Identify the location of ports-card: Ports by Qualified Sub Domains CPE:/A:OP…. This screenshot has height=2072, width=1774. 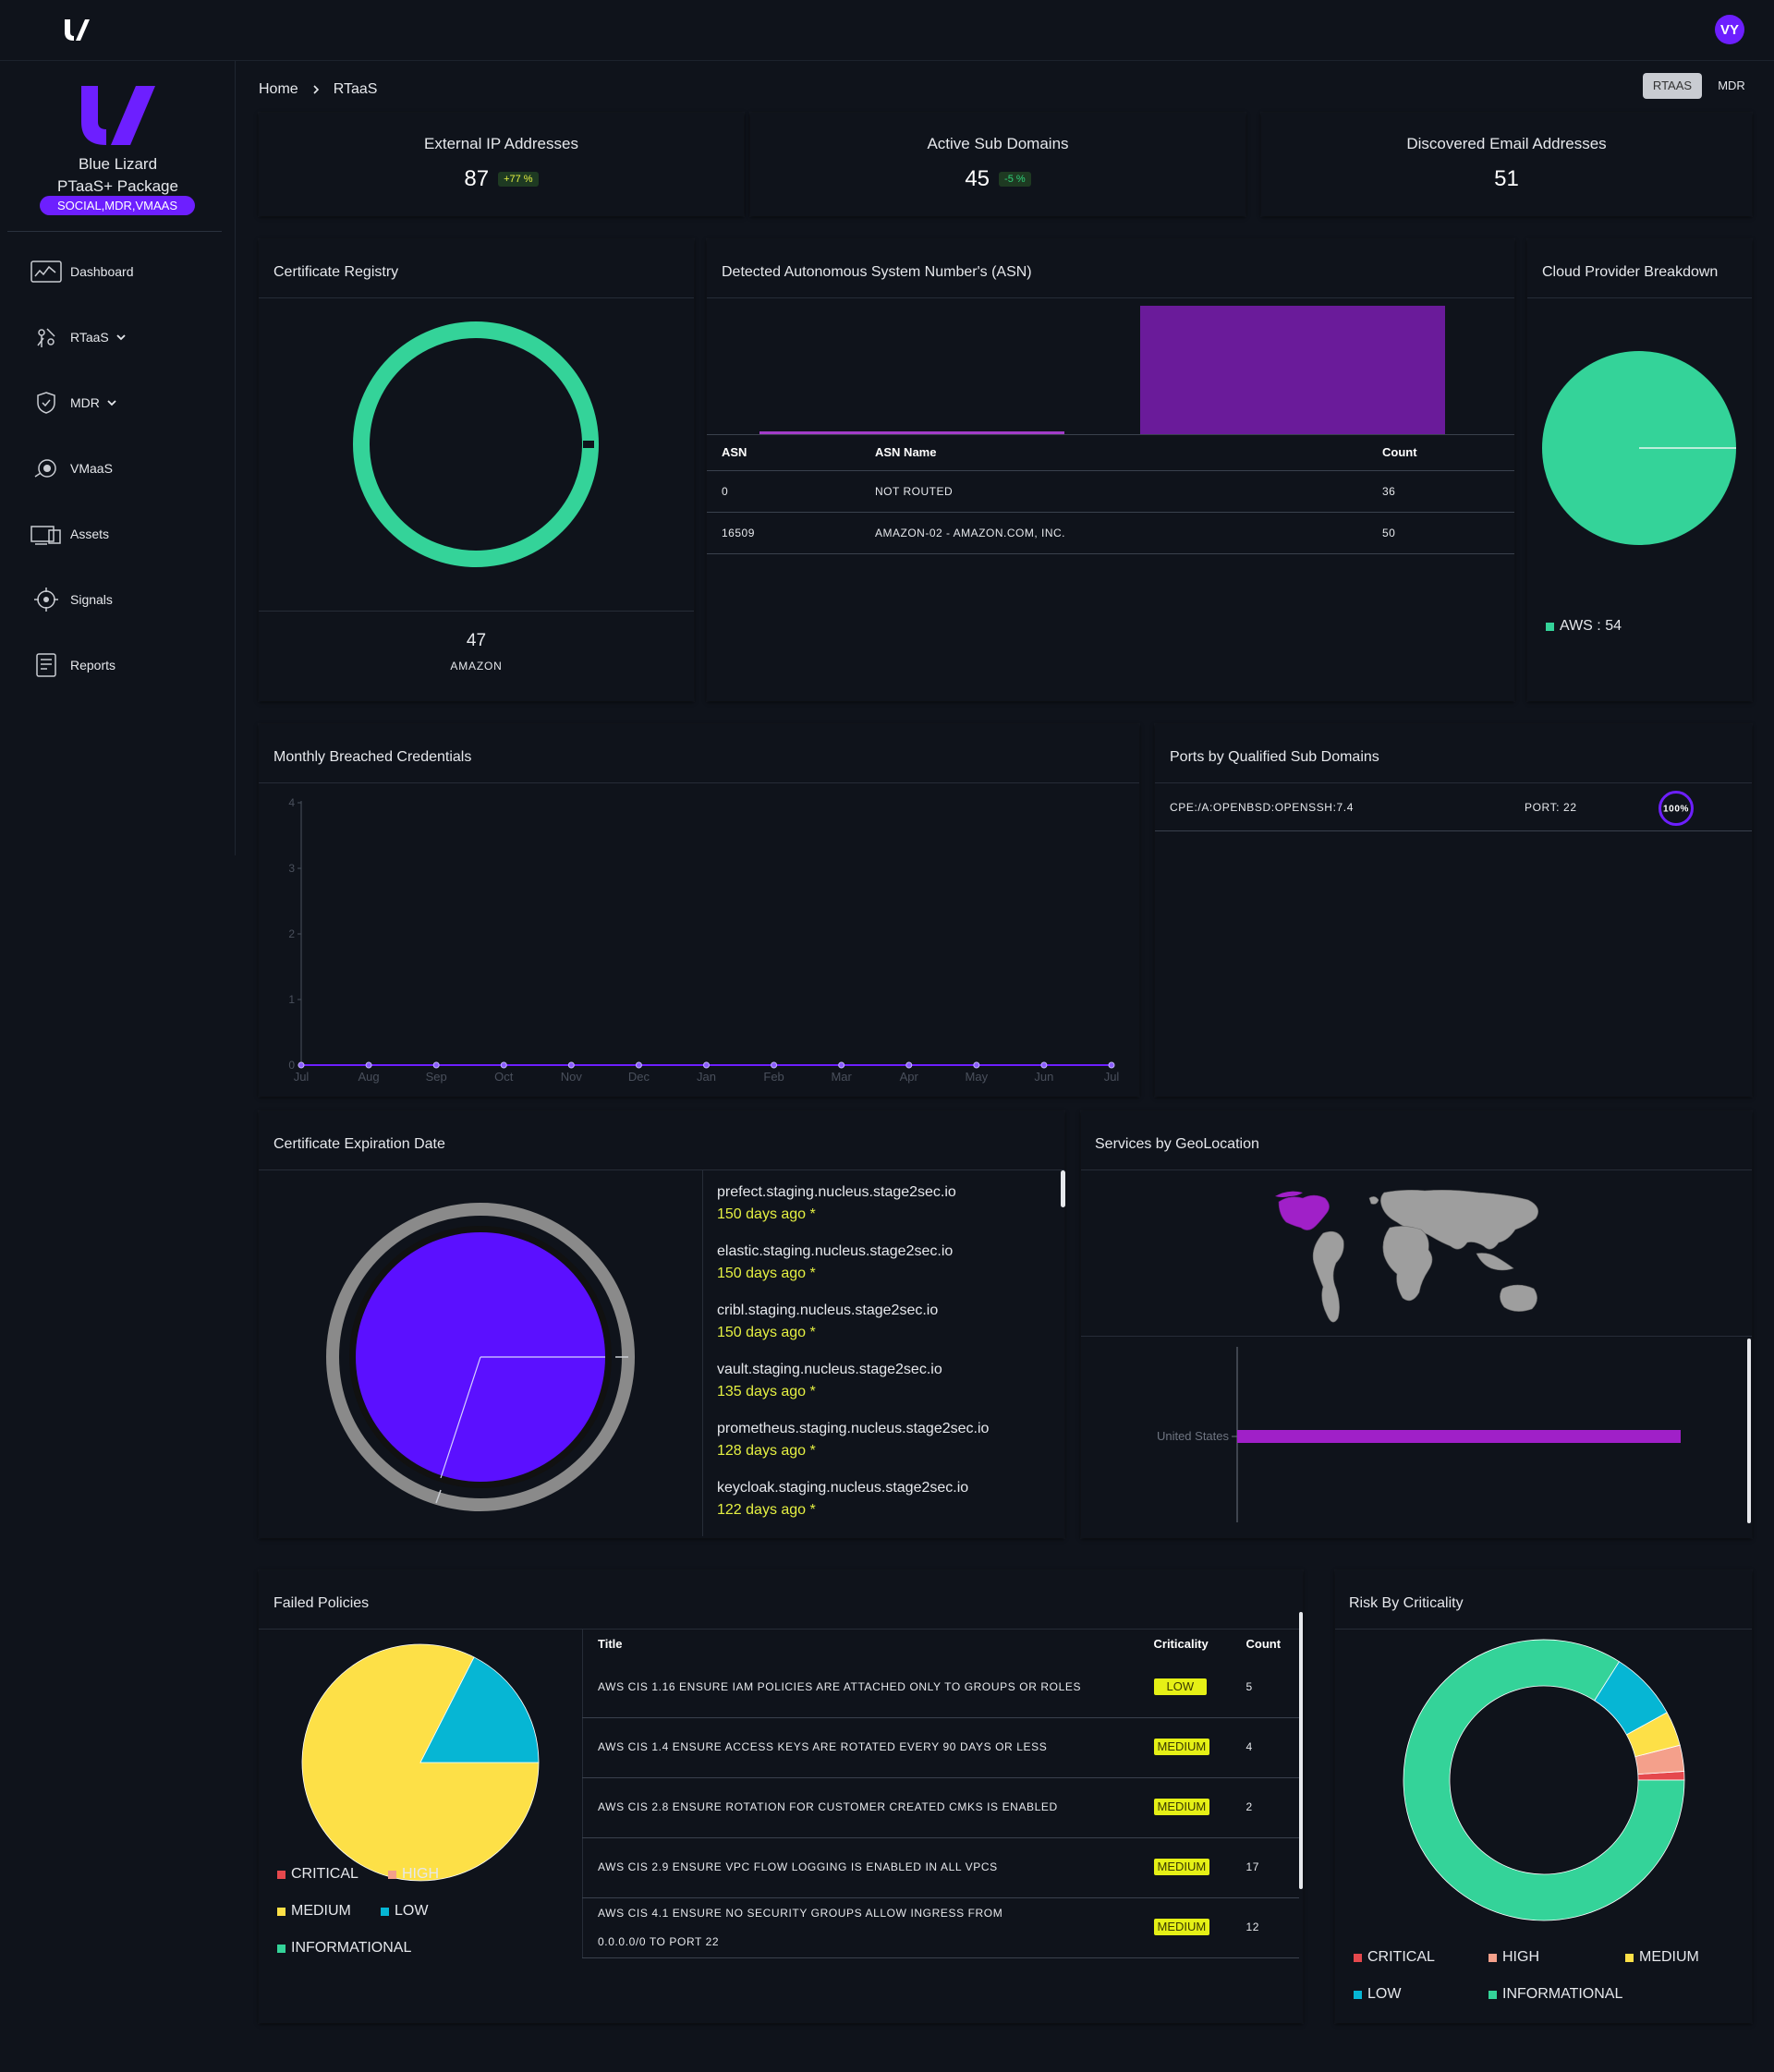
(1453, 910).